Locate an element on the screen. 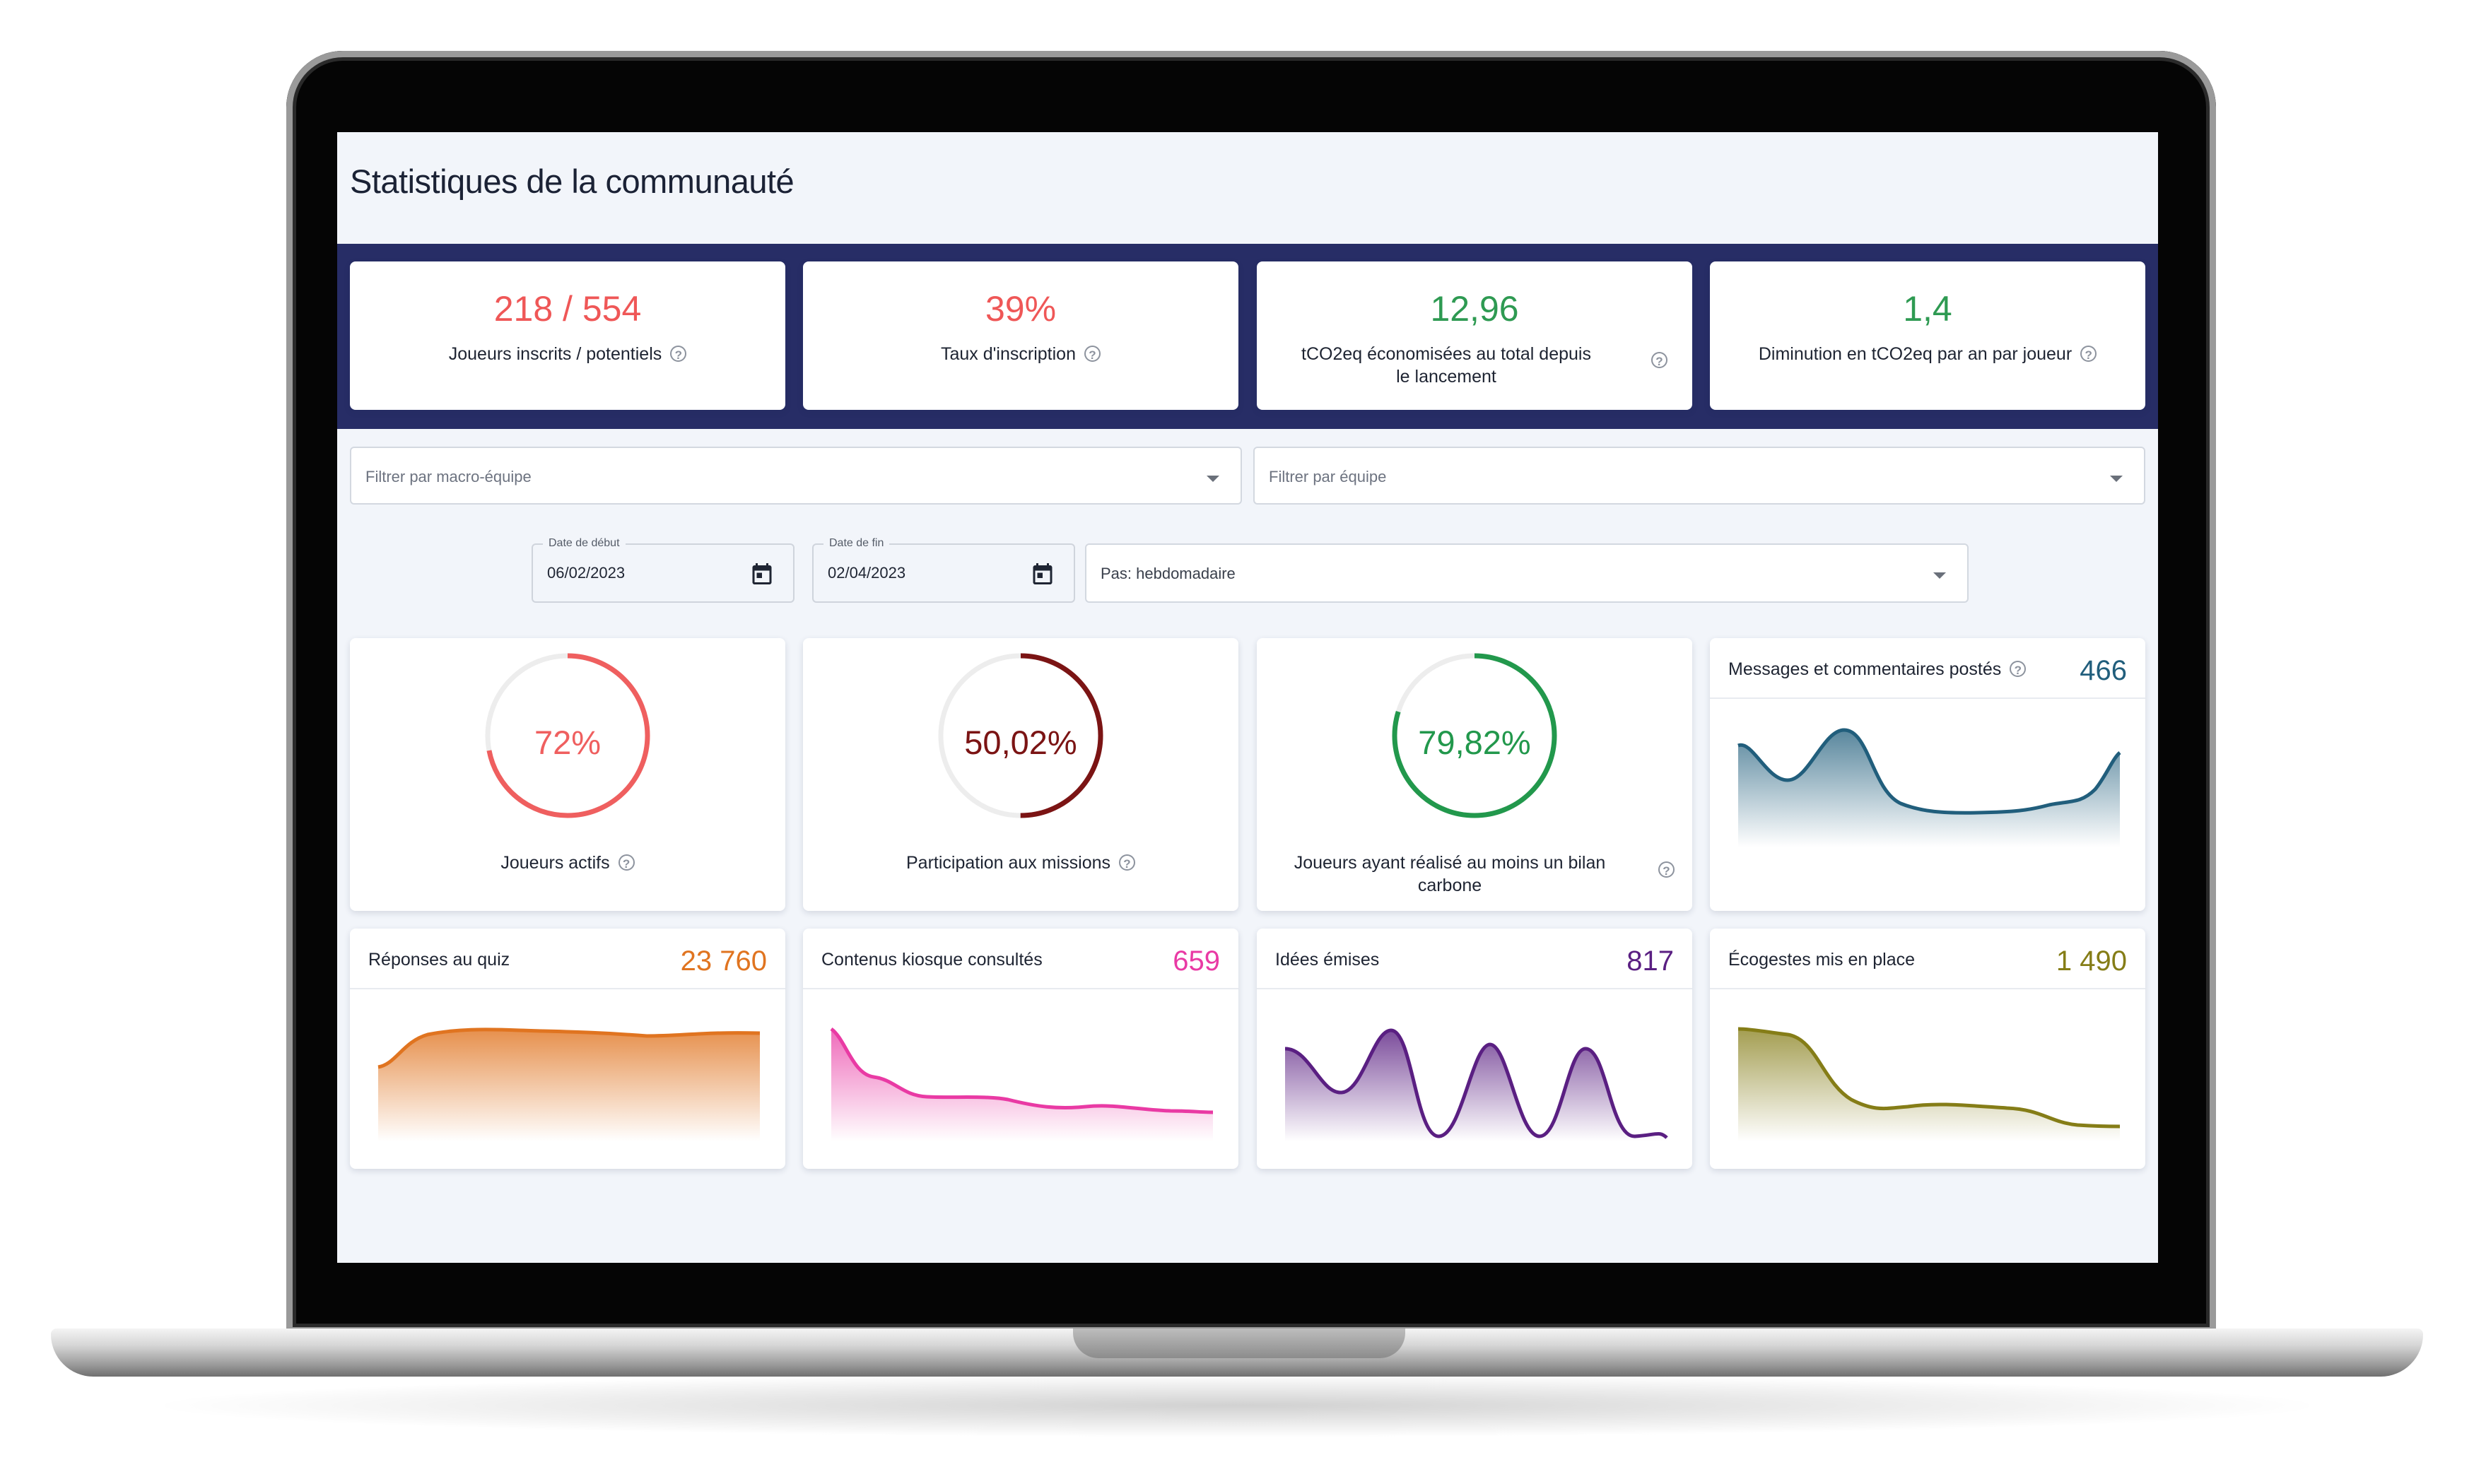  gauge-label: Joueurs actifs? is located at coordinates (567, 863).